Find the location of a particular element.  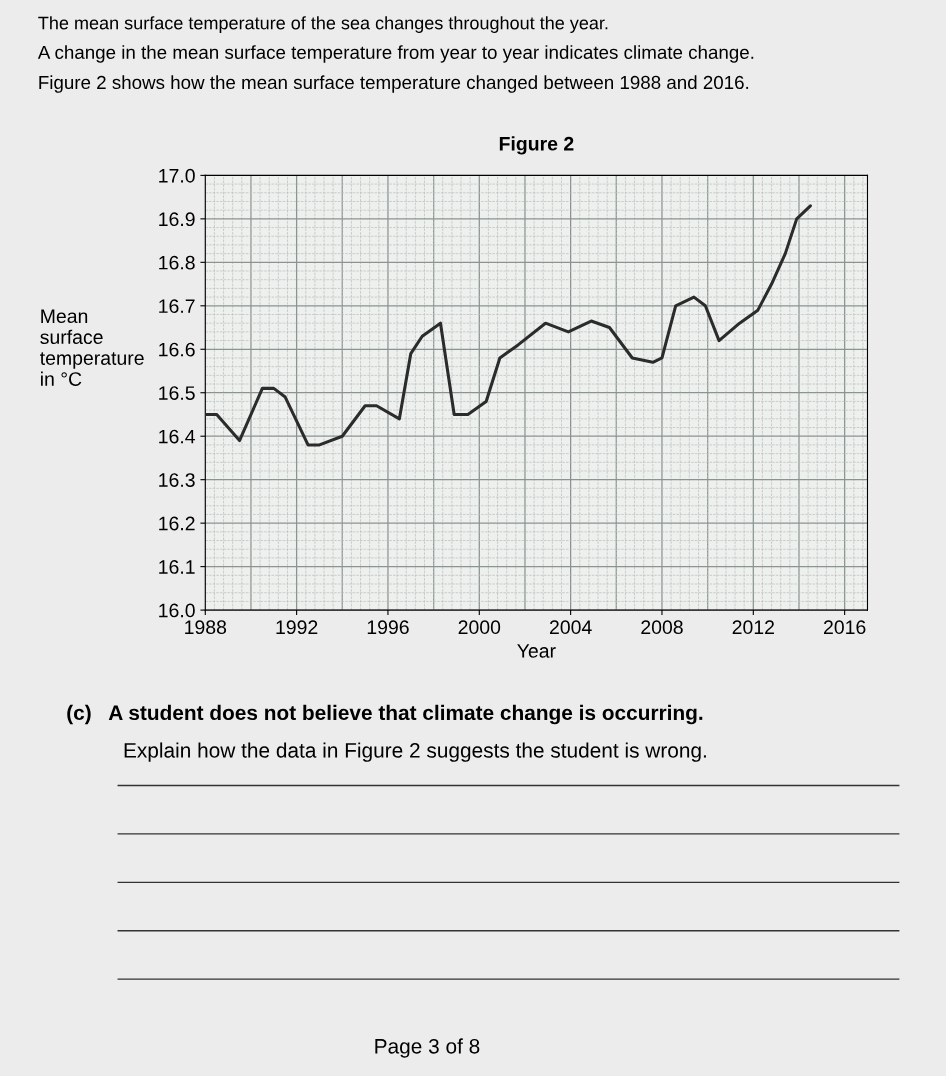

y-tick-label: 16.4 is located at coordinates (177, 436).